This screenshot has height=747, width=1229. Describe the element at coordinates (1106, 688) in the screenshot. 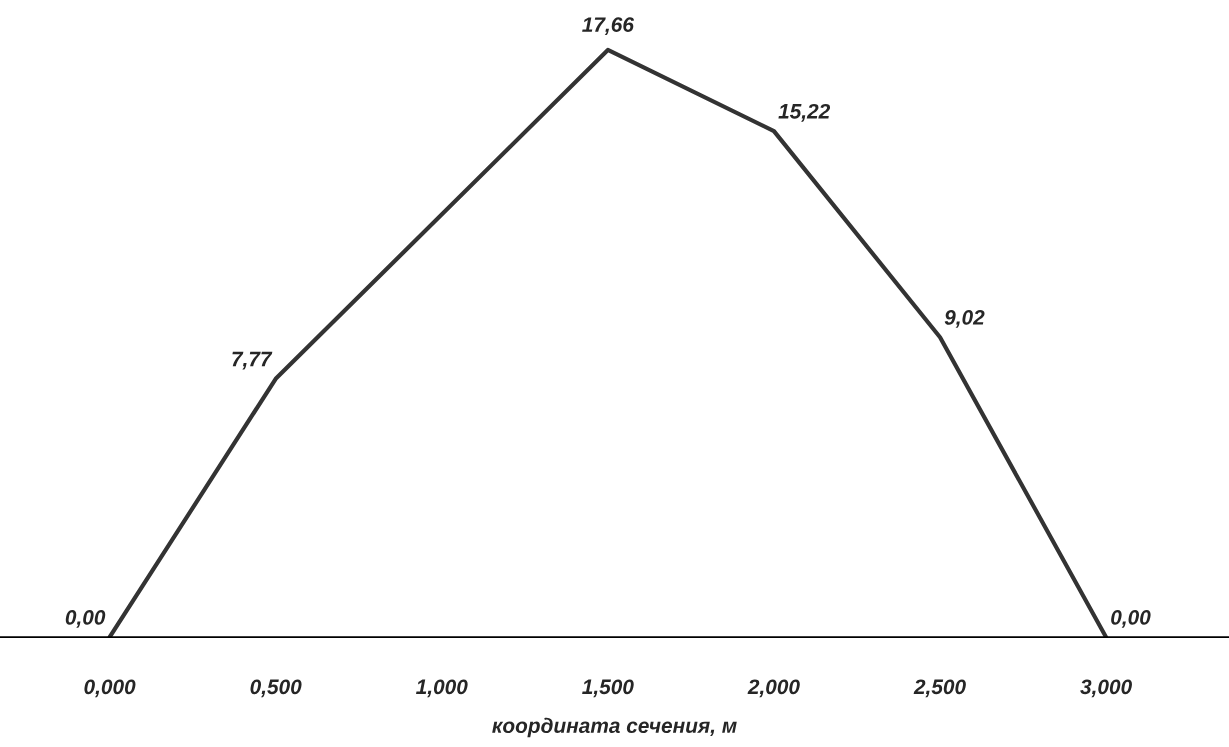

I see `x-tick-label: 3,000` at that location.